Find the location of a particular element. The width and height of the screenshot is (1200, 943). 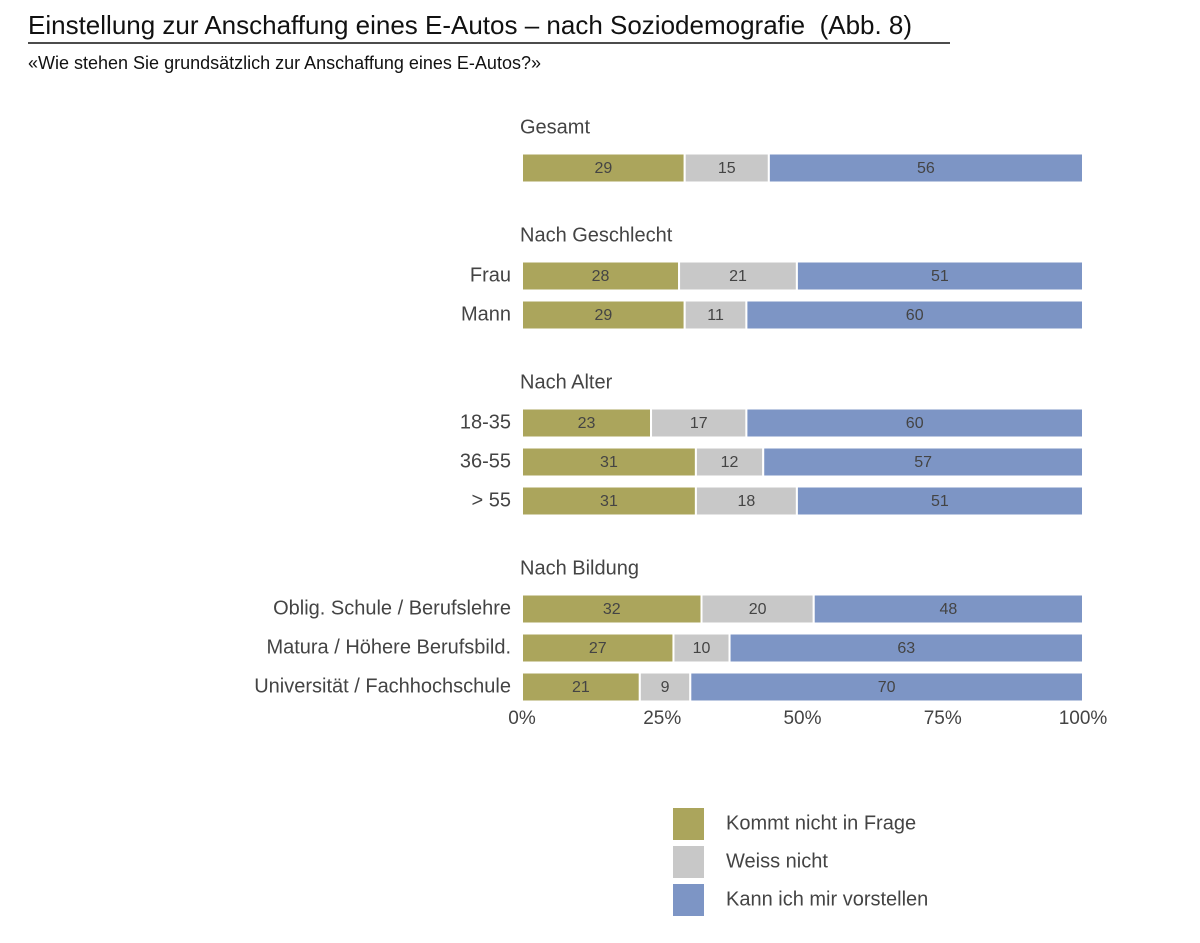

value-label: 56 is located at coordinates (926, 168).